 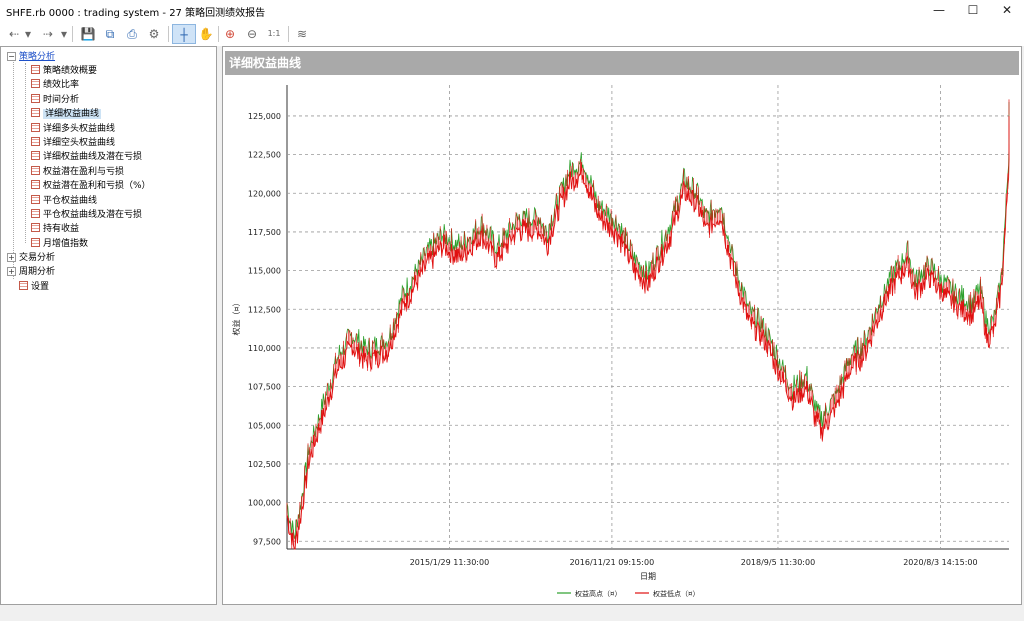 What do you see at coordinates (14, 34) in the screenshot?
I see `back-icon: ⇠` at bounding box center [14, 34].